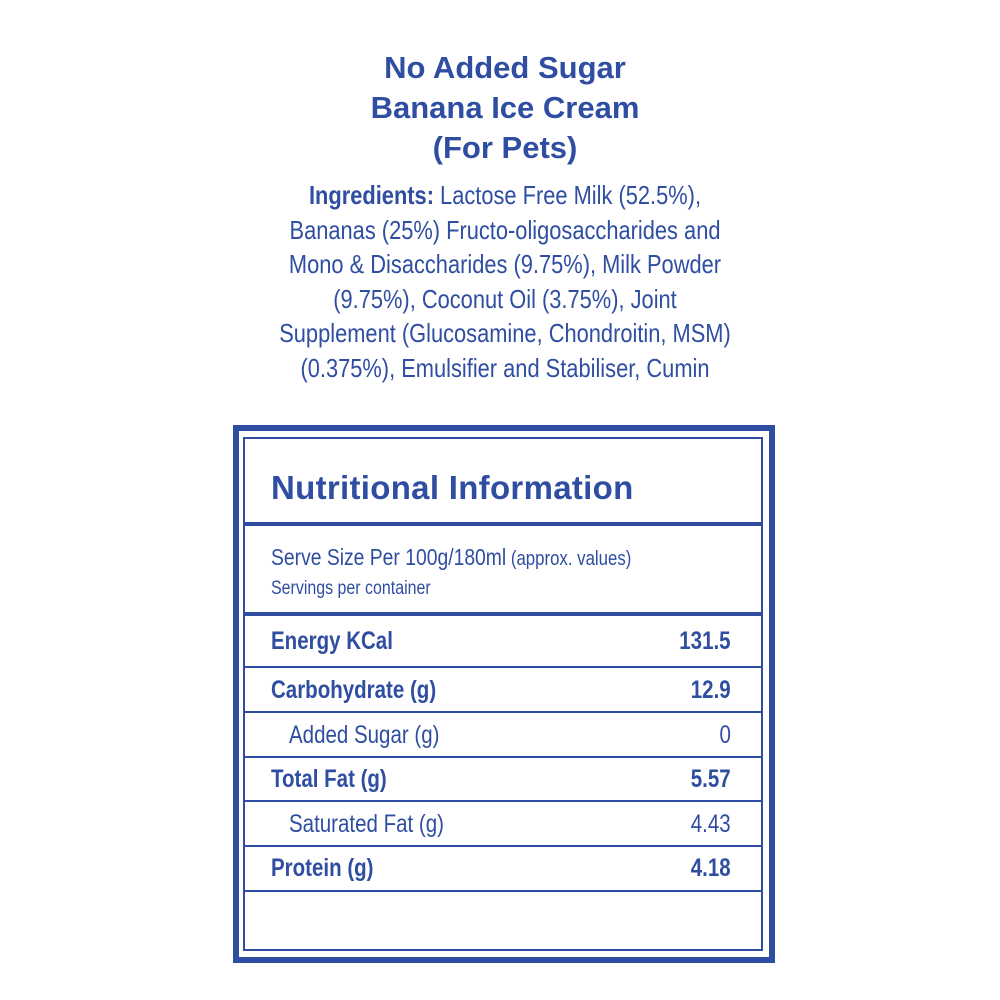 The image size is (1000, 1000). Describe the element at coordinates (567, 195) in the screenshot. I see `ingredients-text-part: Lactose Free Milk (52.5%),` at that location.